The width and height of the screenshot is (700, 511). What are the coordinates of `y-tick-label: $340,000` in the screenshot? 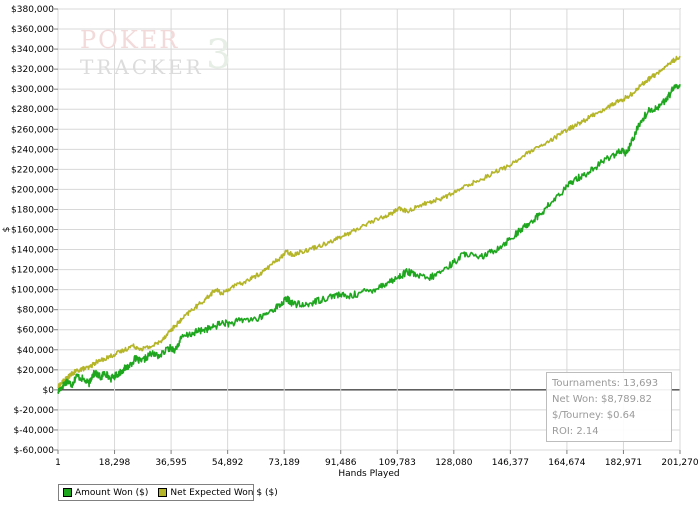 It's located at (32, 50).